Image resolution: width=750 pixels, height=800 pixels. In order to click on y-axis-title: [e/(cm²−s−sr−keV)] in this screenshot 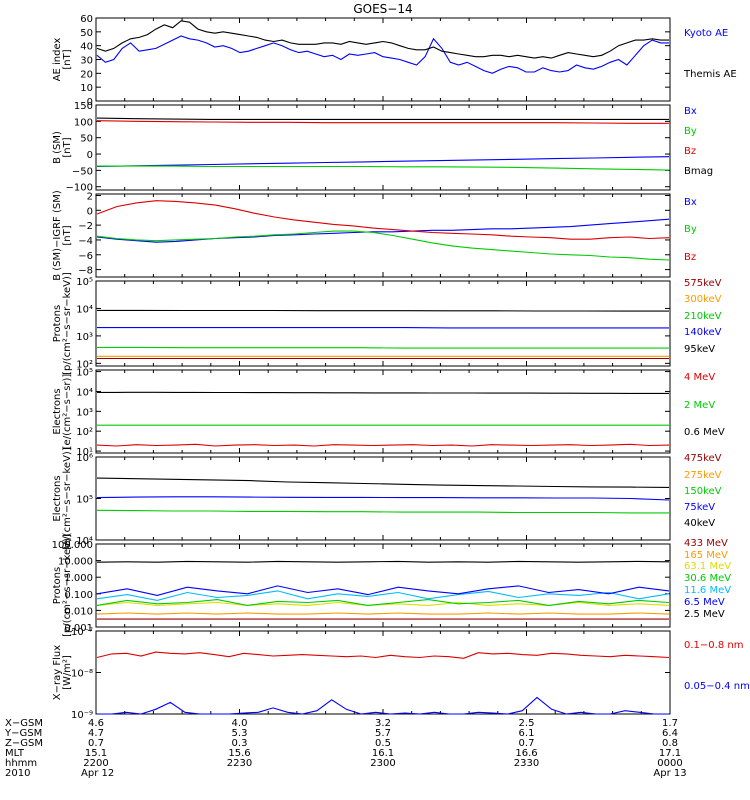, I will do `click(67, 498)`.